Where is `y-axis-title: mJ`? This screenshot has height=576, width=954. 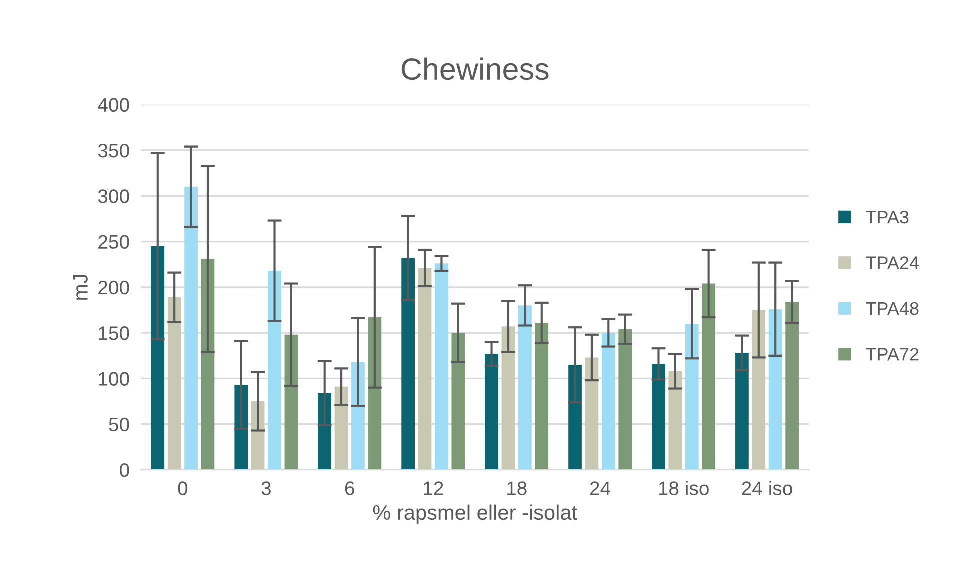 y-axis-title: mJ is located at coordinates (80, 287).